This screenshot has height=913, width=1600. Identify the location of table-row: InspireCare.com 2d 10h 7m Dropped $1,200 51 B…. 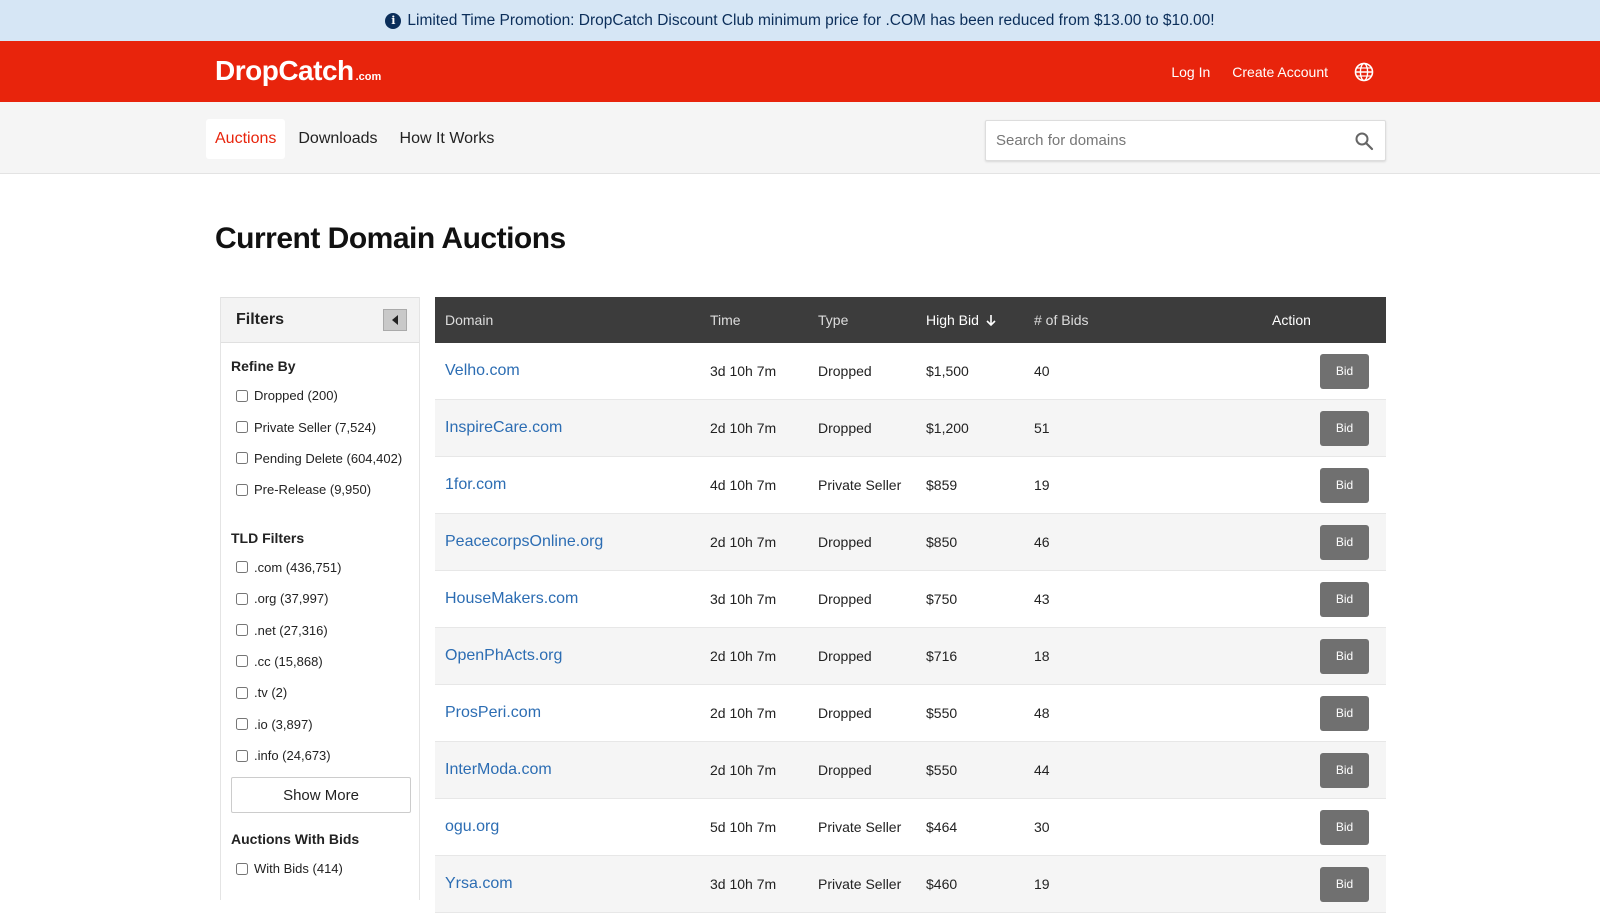
(910, 428).